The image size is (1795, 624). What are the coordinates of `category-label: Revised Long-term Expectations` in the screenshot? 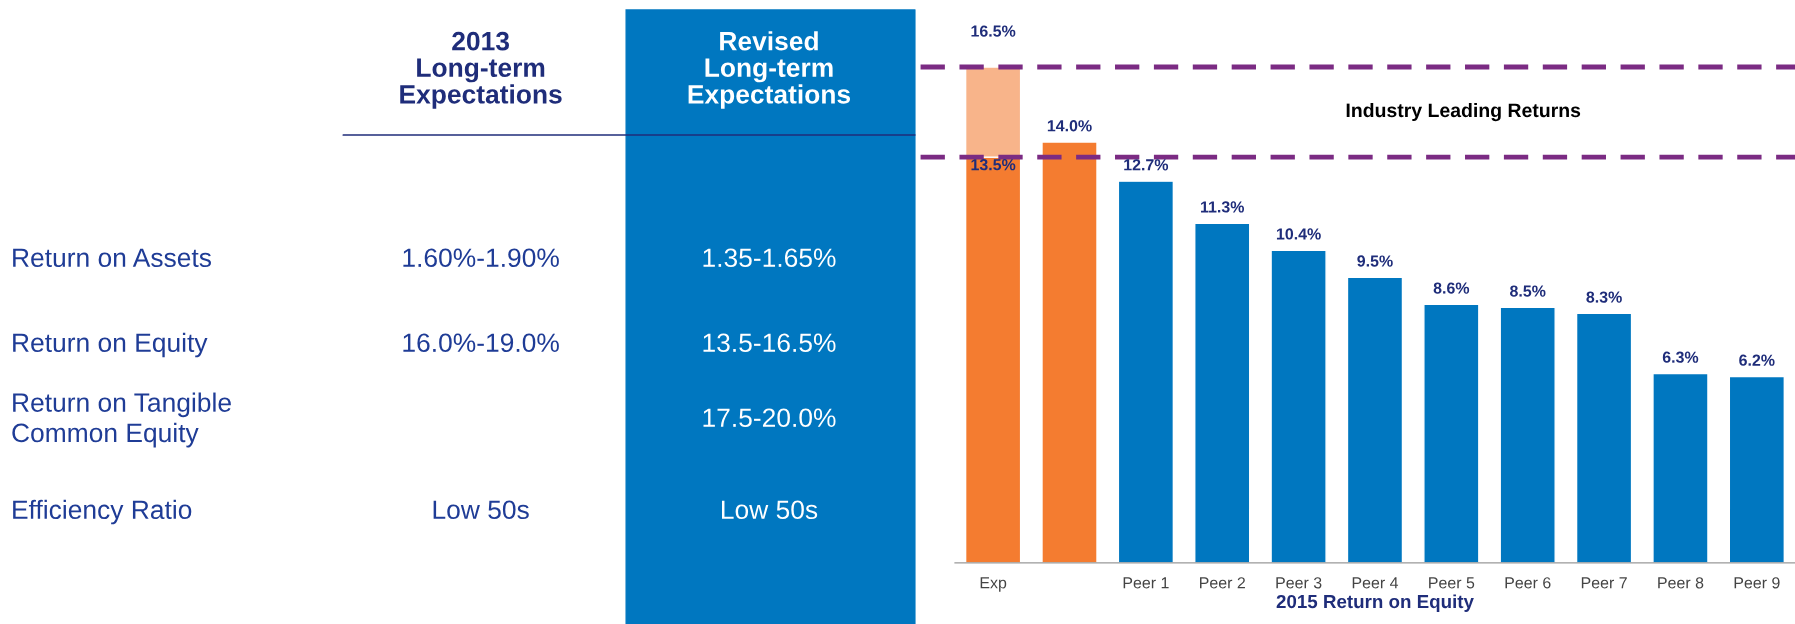 It's located at (769, 70).